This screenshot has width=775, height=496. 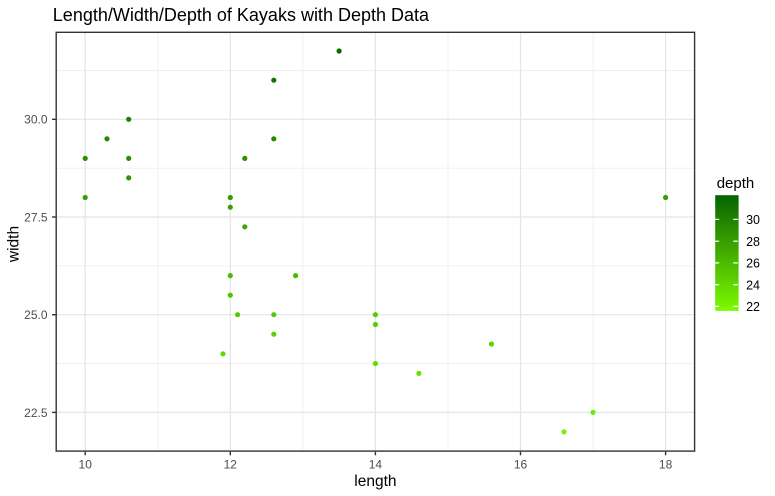 What do you see at coordinates (36, 413) in the screenshot?
I see `svg-text: 22.5` at bounding box center [36, 413].